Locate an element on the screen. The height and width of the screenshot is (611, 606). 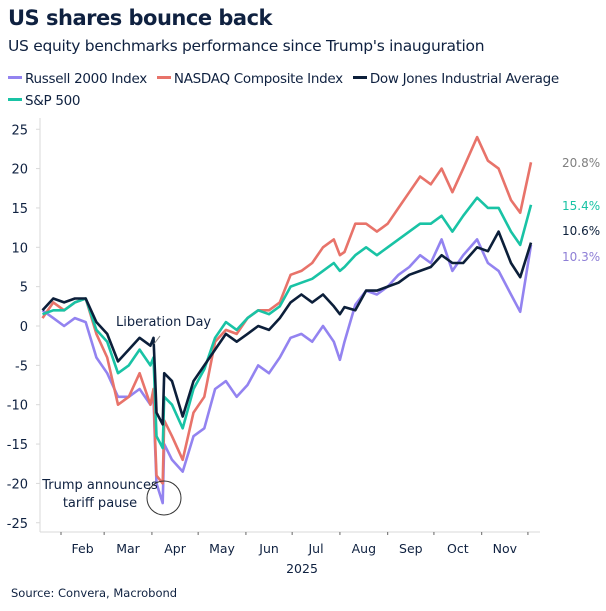
chart-title: US shares bounce back is located at coordinates (140, 18).